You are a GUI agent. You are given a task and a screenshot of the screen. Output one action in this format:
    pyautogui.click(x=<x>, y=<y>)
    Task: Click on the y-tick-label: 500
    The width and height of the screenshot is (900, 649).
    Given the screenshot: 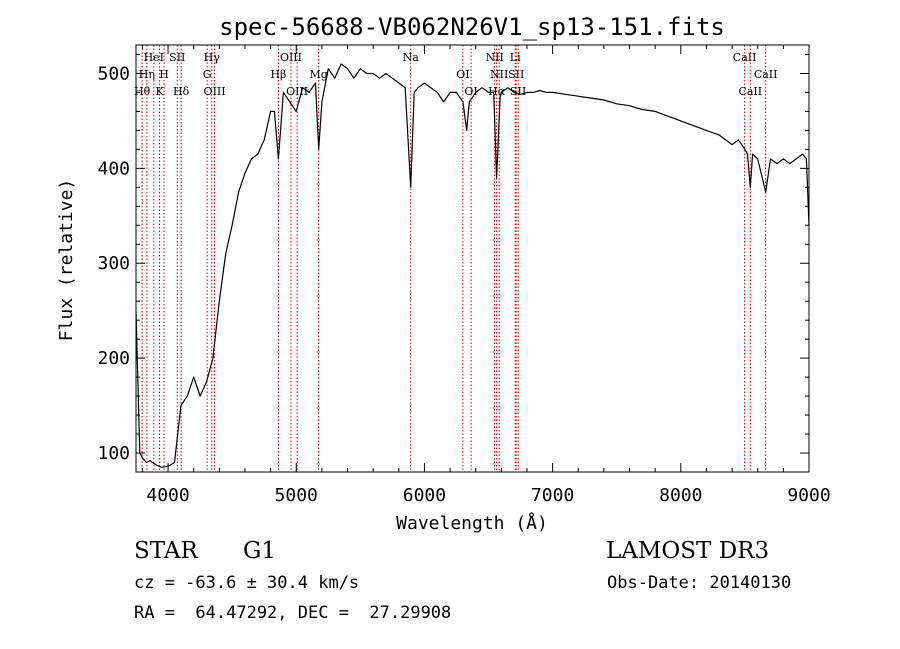 What is the action you would take?
    pyautogui.click(x=113, y=73)
    